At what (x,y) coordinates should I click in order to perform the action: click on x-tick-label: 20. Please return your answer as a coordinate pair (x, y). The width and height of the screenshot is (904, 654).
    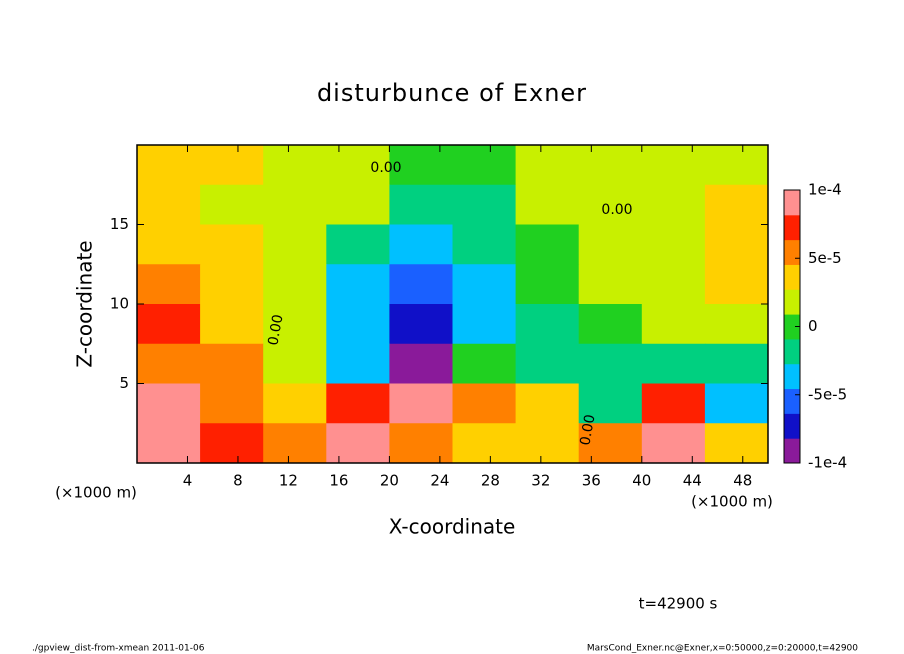
    Looking at the image, I should click on (389, 481).